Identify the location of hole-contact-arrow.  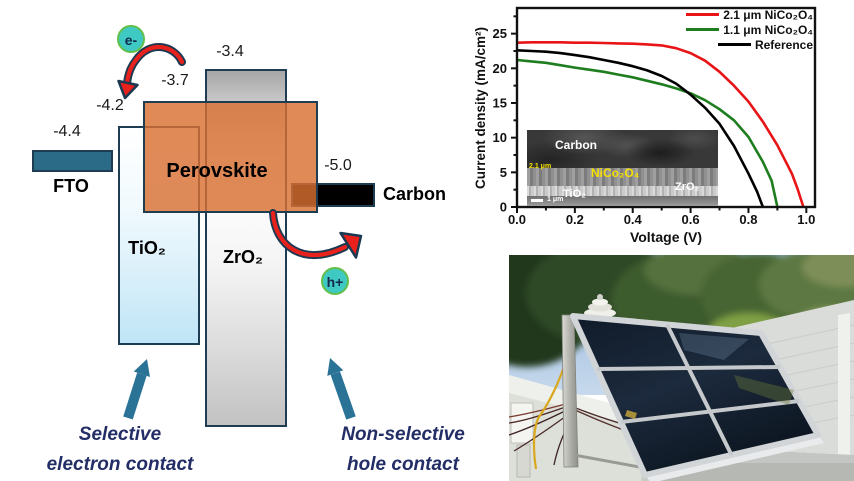
(341, 389).